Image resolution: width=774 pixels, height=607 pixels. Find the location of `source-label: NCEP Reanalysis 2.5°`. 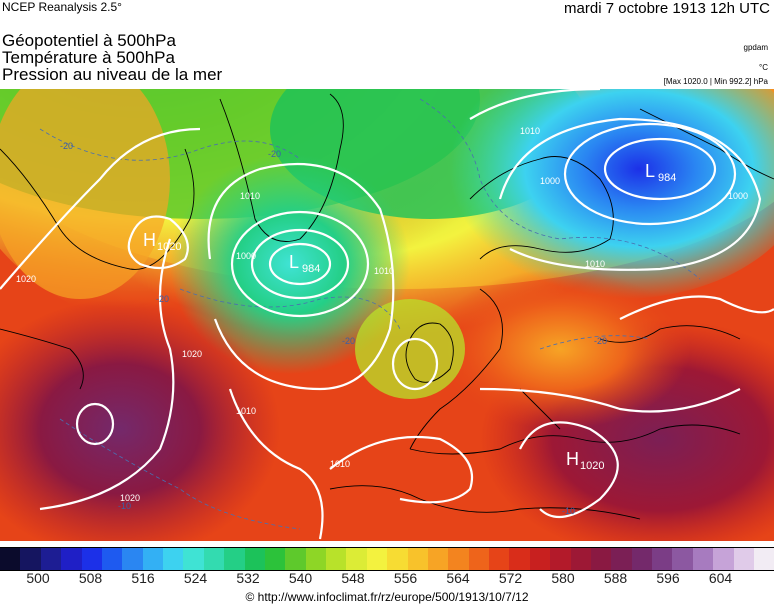

source-label: NCEP Reanalysis 2.5° is located at coordinates (62, 7).